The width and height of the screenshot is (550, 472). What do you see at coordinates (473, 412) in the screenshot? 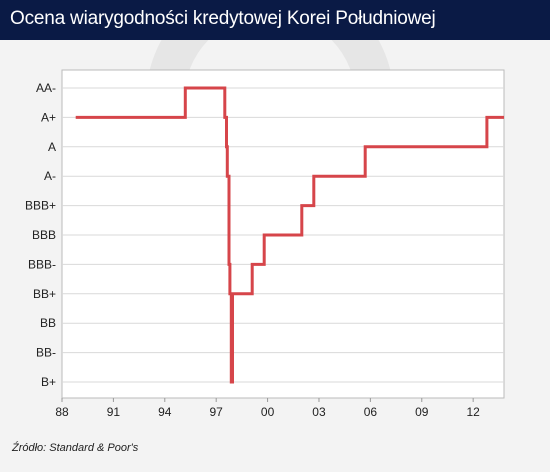
I see `x-tick-label: 12` at bounding box center [473, 412].